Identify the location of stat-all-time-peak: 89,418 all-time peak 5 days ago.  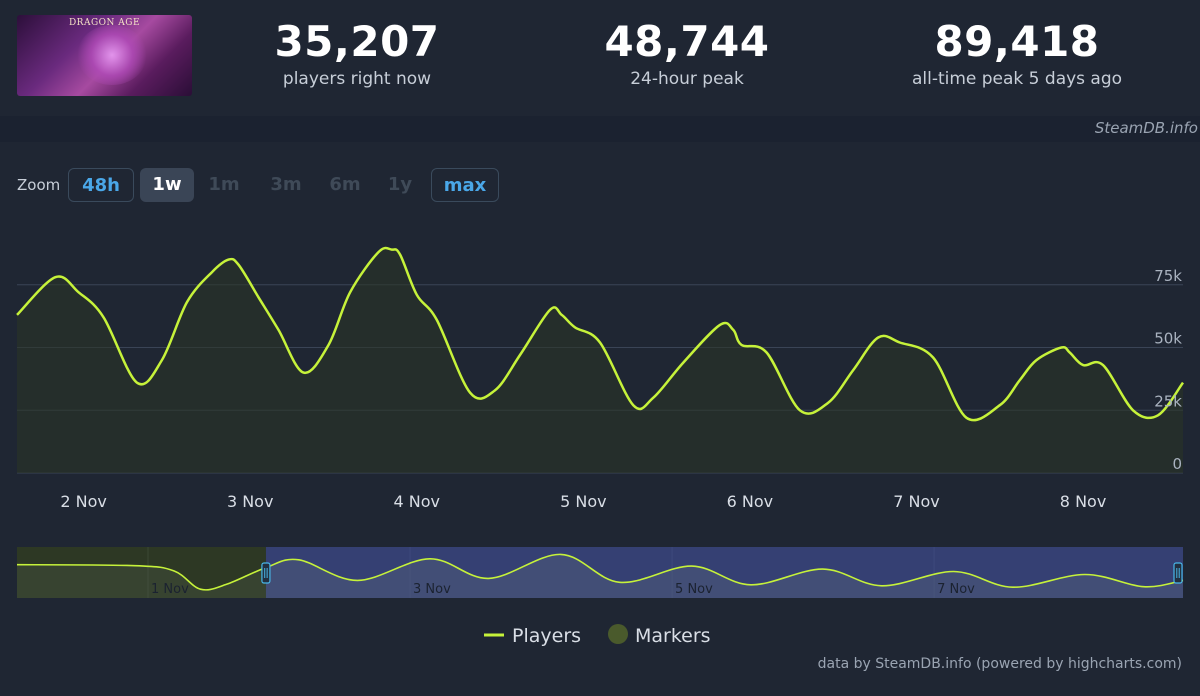
(1017, 53).